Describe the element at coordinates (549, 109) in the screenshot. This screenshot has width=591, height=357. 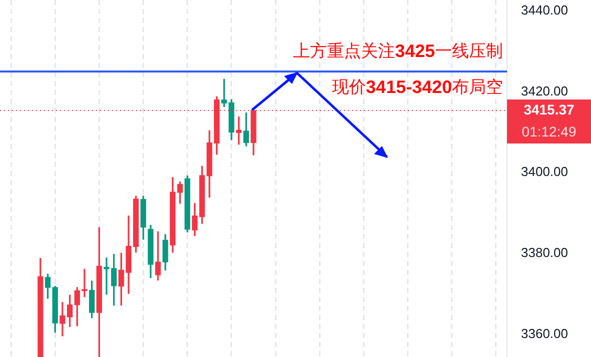
I see `ref-line-label: 3415.37` at that location.